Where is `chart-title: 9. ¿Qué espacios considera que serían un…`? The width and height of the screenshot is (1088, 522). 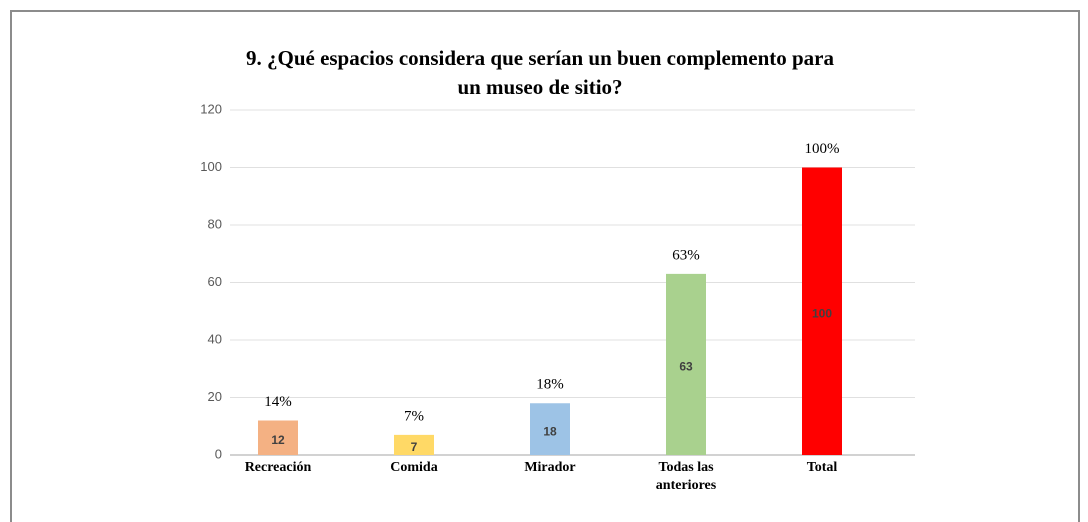
chart-title: 9. ¿Qué espacios considera que serían un… is located at coordinates (540, 72).